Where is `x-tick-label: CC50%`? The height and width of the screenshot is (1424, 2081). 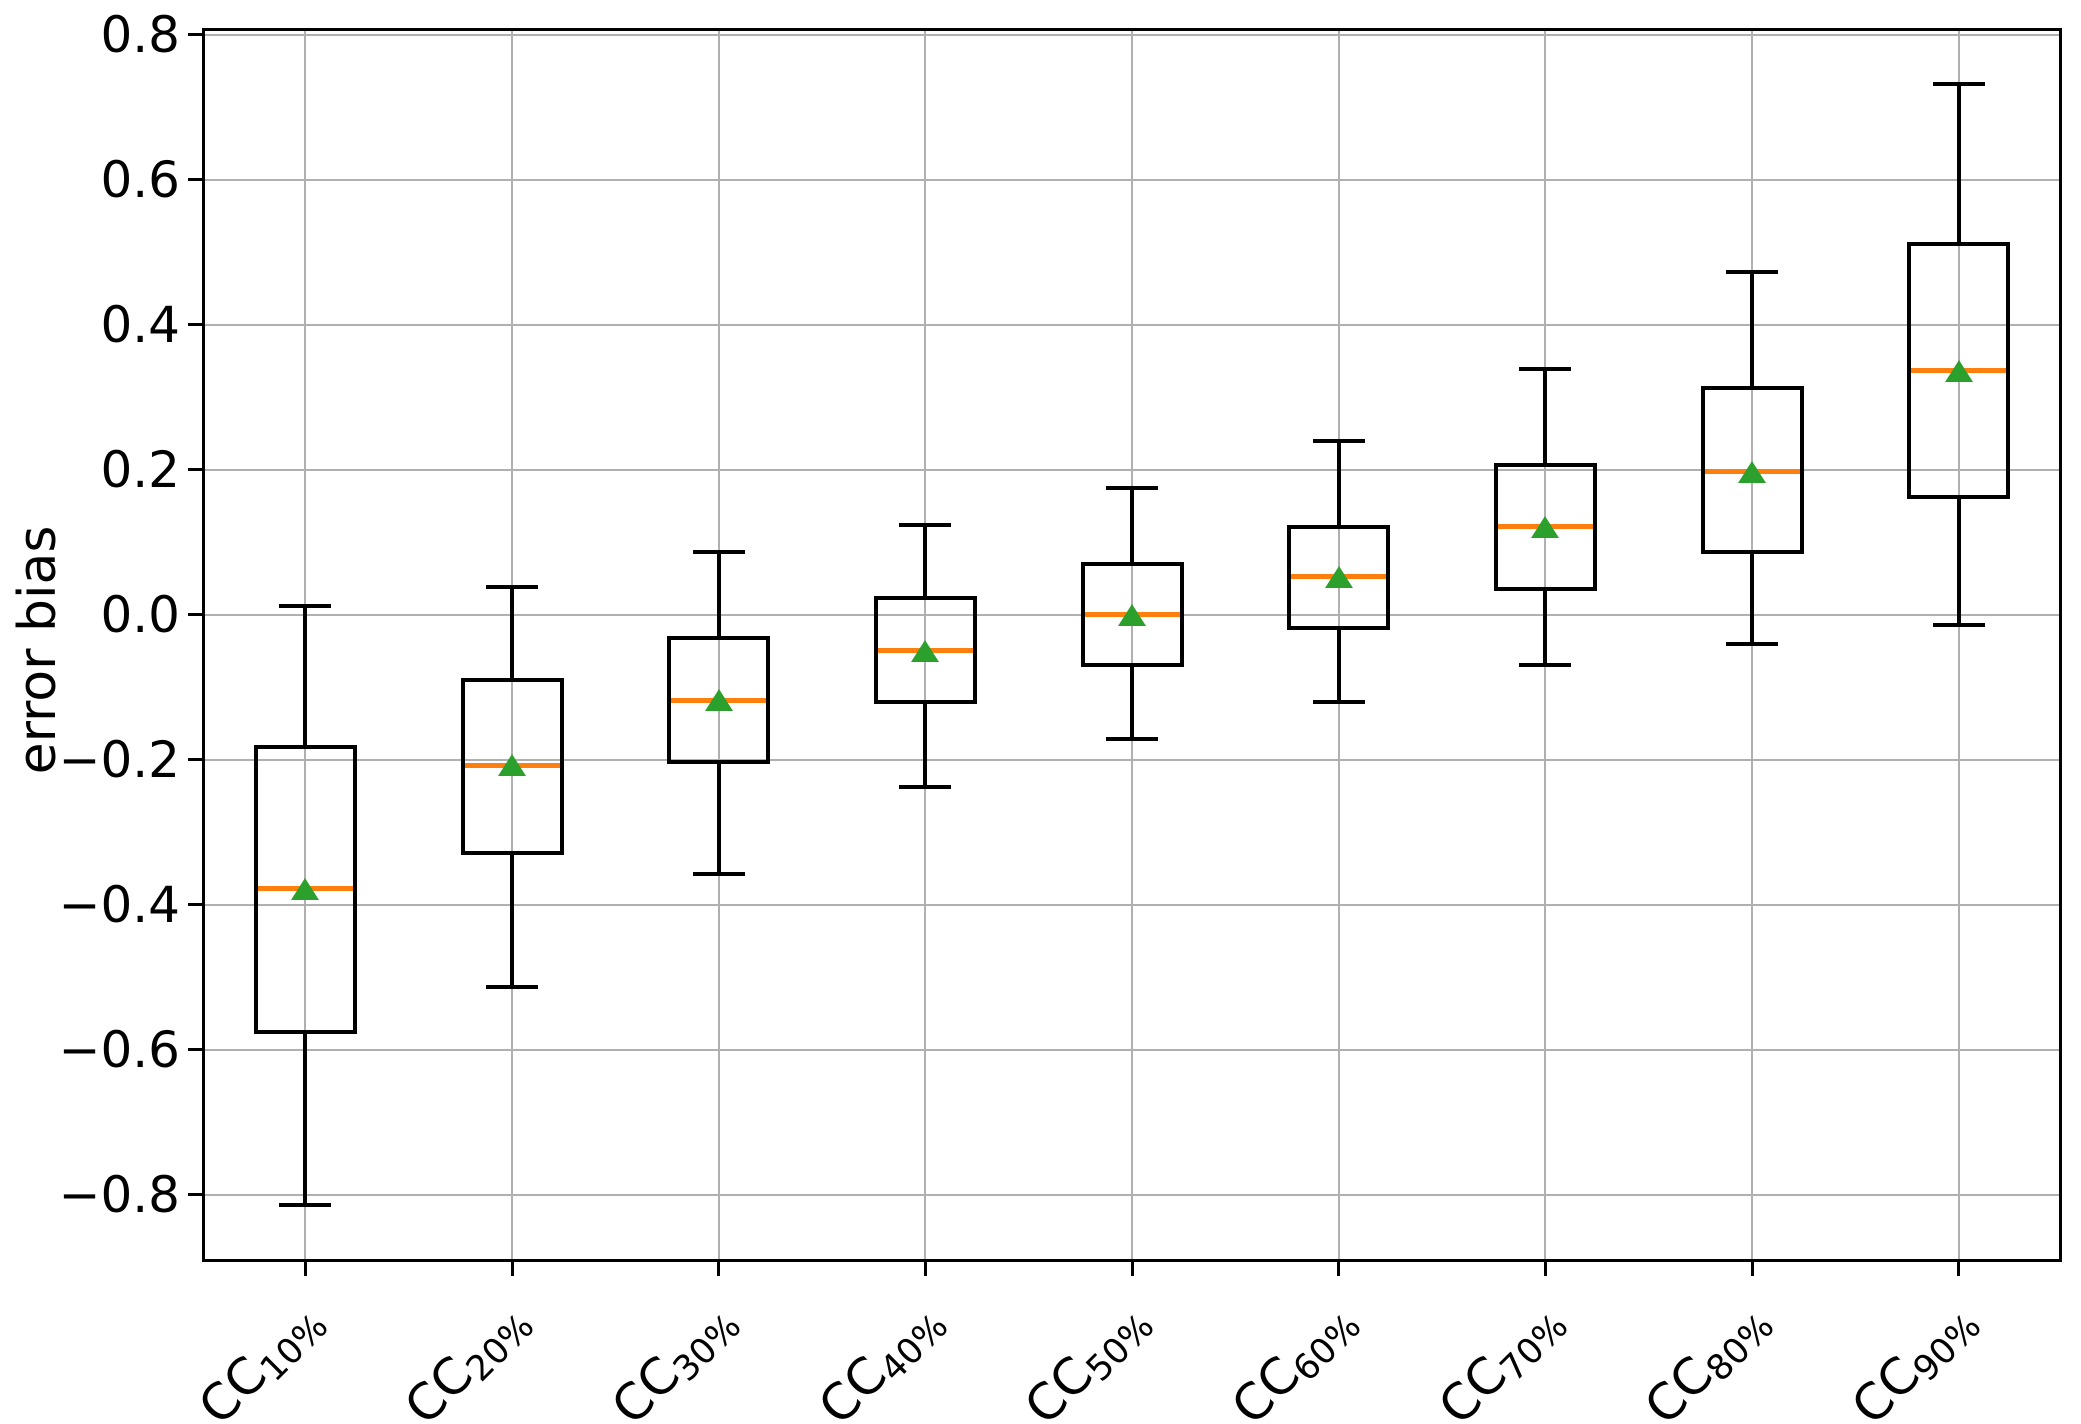 x-tick-label: CC50% is located at coordinates (1088, 1357).